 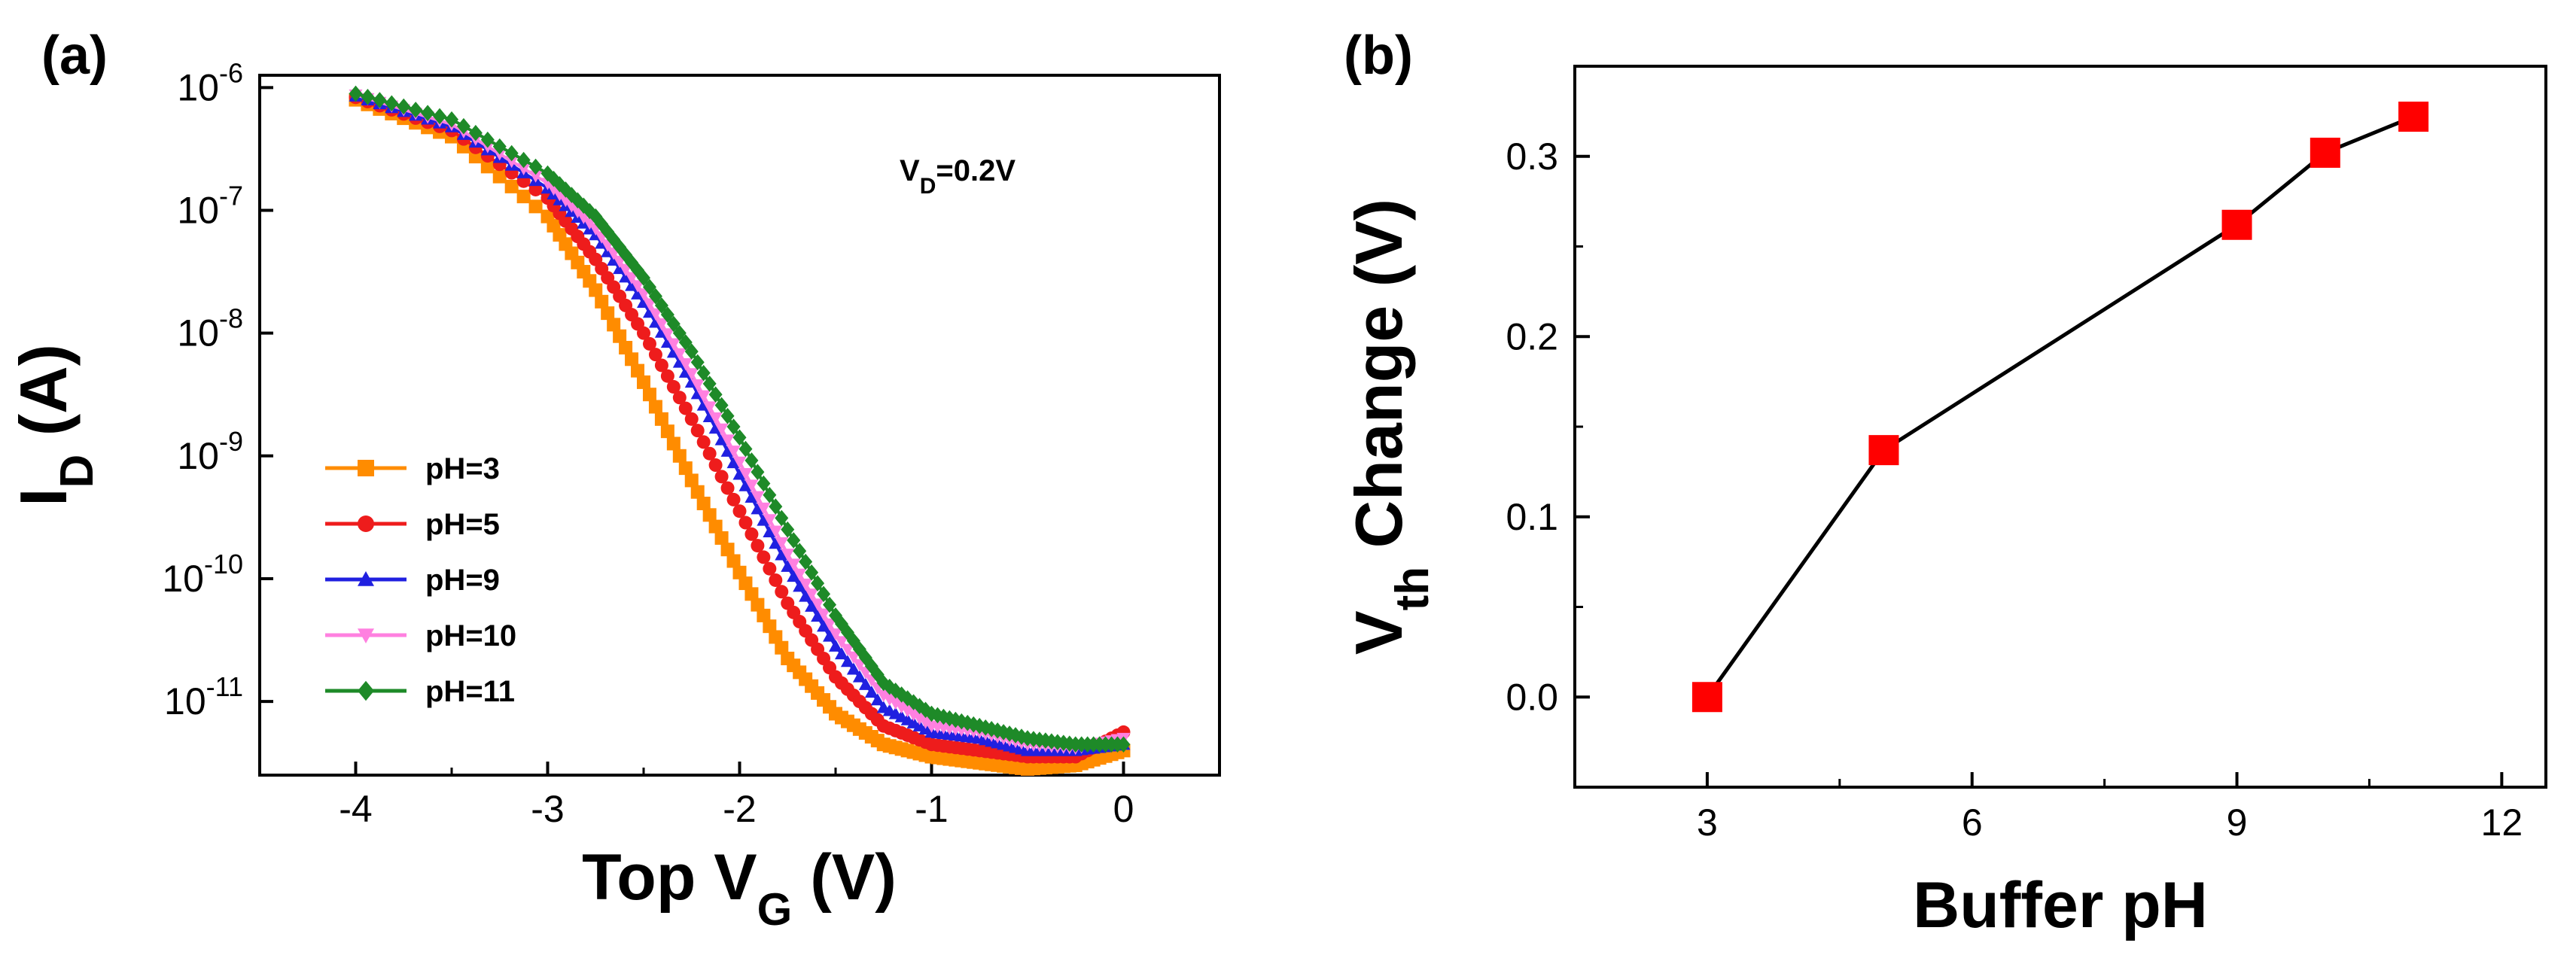 What do you see at coordinates (775, 909) in the screenshot?
I see `a-xlabel-sub: G` at bounding box center [775, 909].